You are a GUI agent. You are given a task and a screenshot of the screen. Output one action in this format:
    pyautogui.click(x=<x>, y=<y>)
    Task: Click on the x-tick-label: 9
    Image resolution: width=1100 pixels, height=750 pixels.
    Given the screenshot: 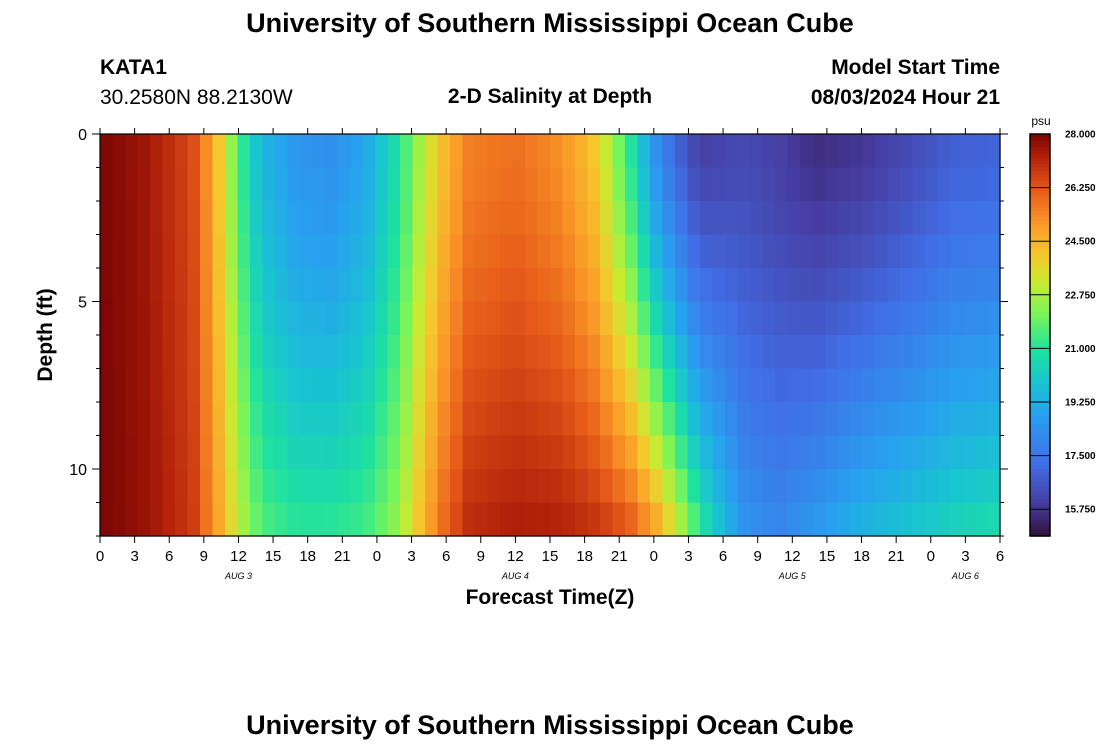 What is the action you would take?
    pyautogui.click(x=758, y=556)
    